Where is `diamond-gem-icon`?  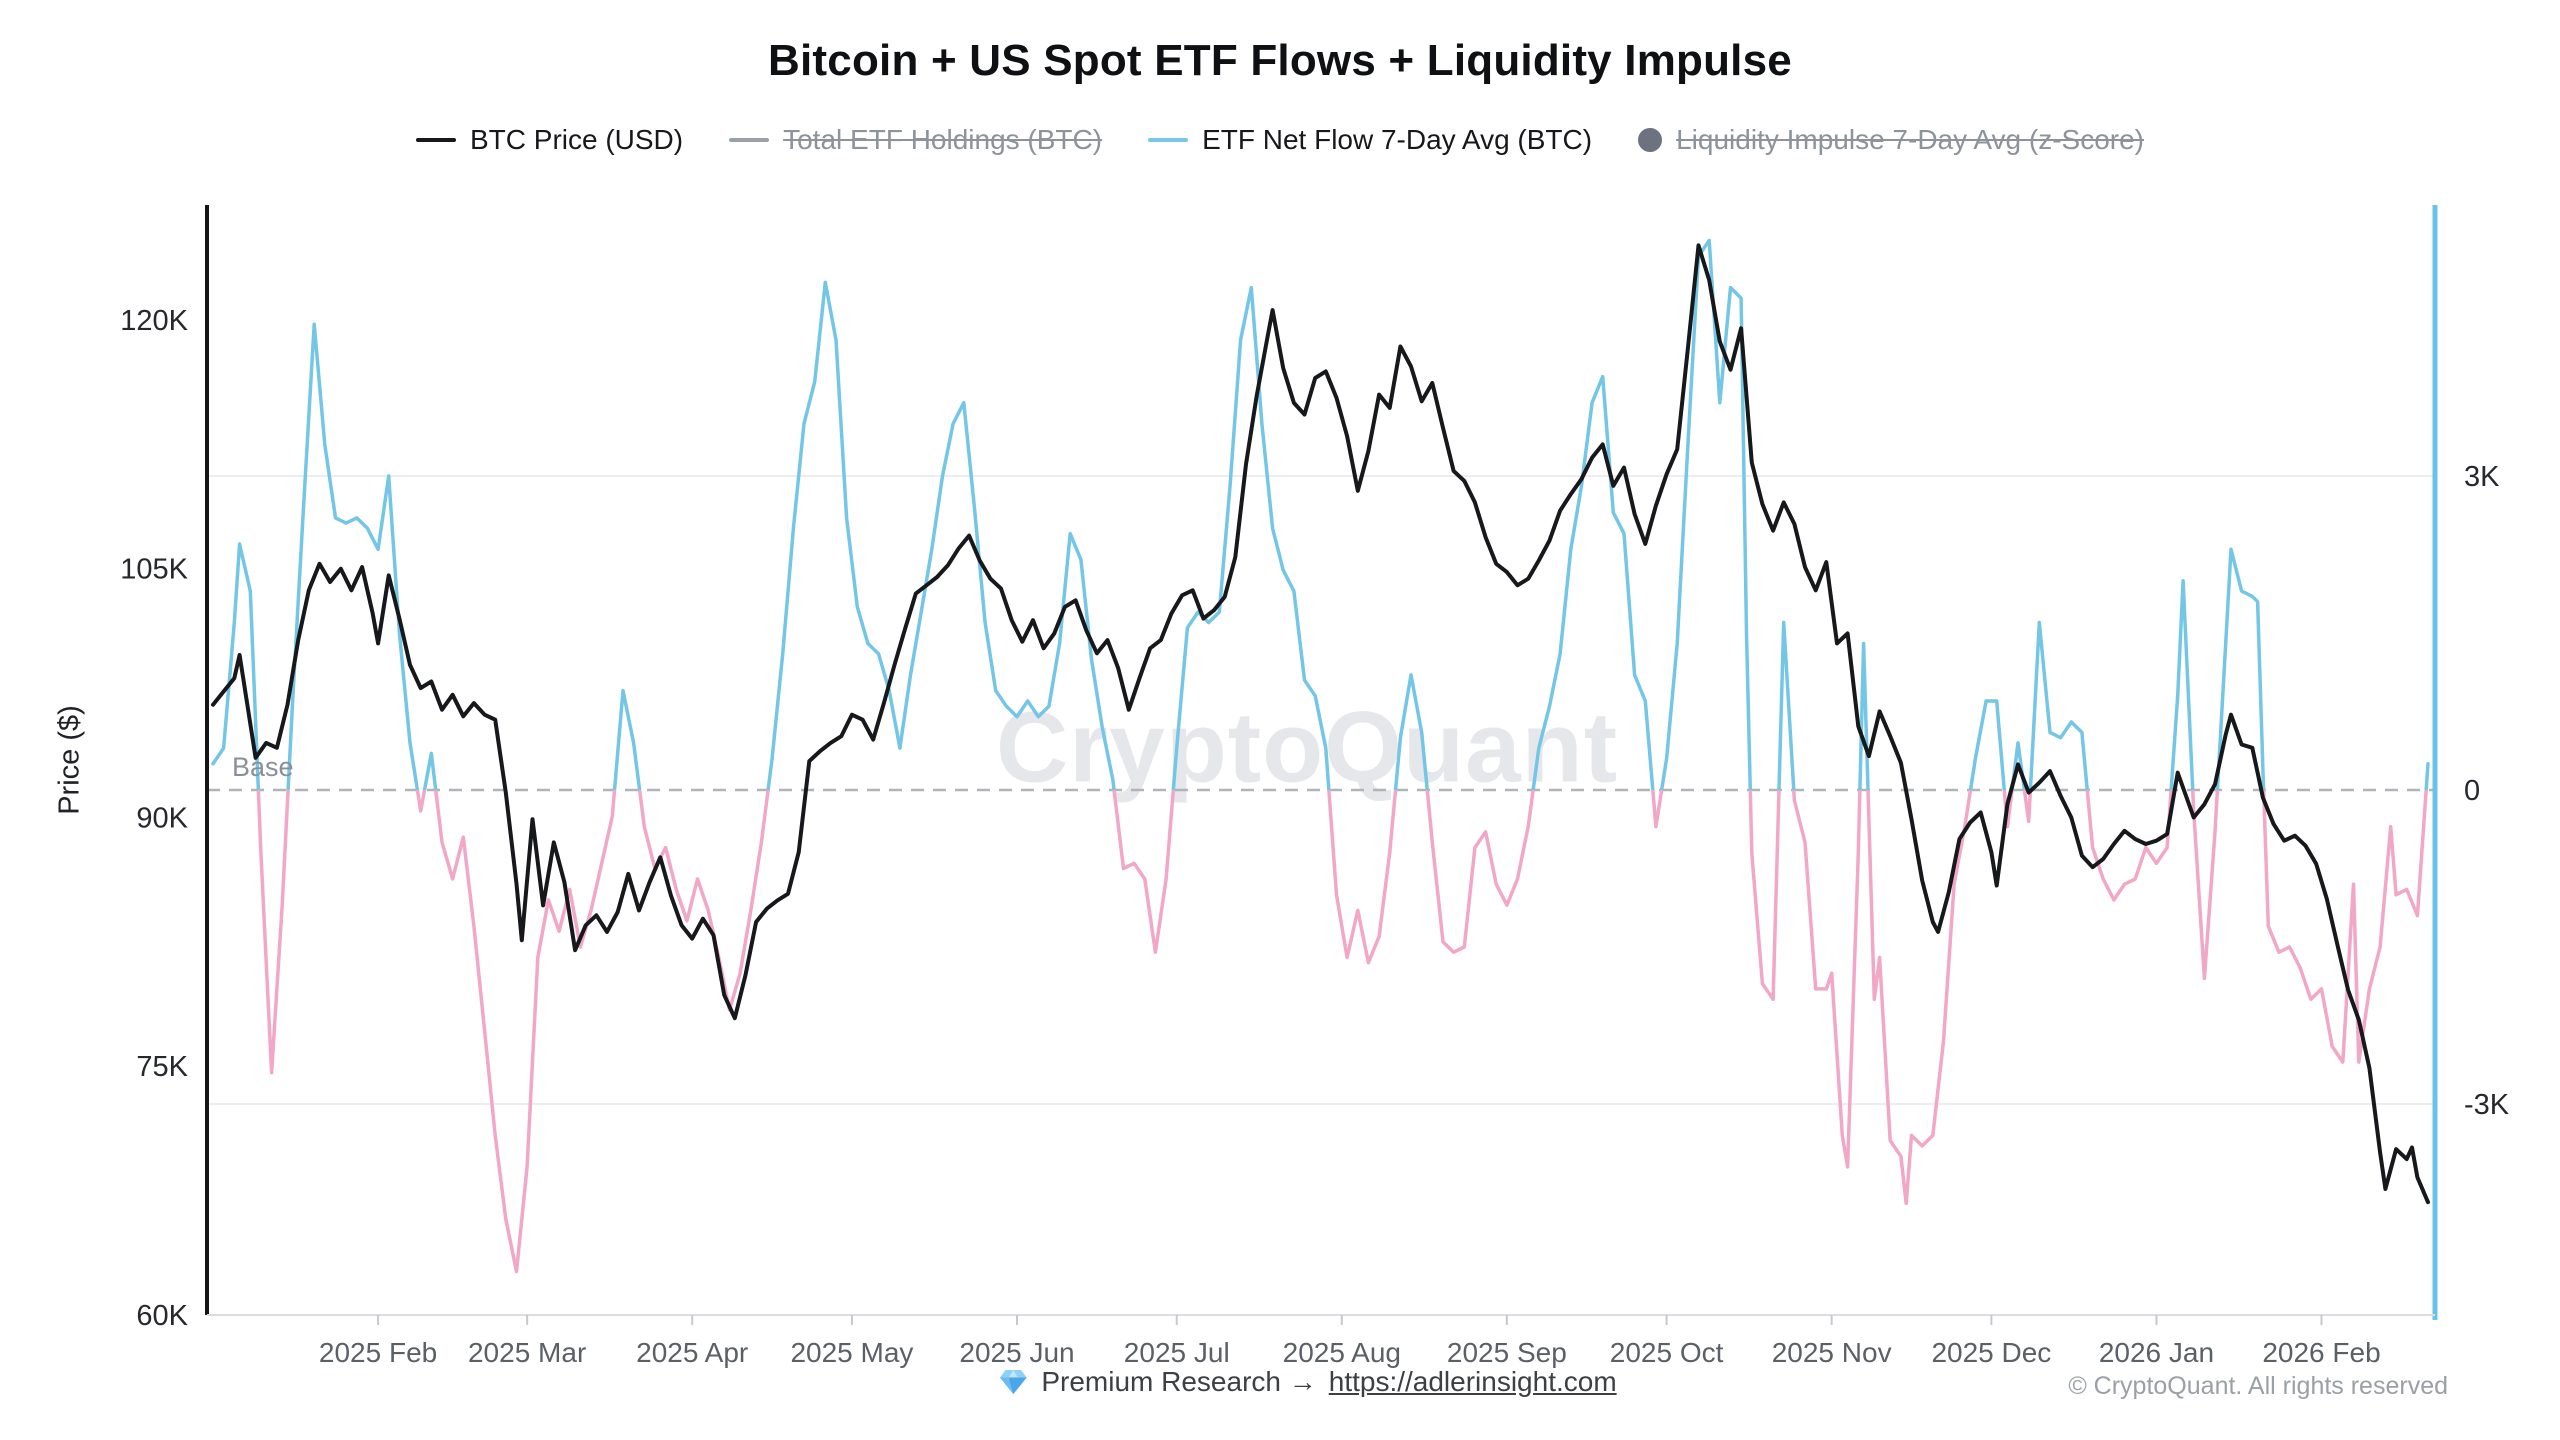 diamond-gem-icon is located at coordinates (1013, 1382).